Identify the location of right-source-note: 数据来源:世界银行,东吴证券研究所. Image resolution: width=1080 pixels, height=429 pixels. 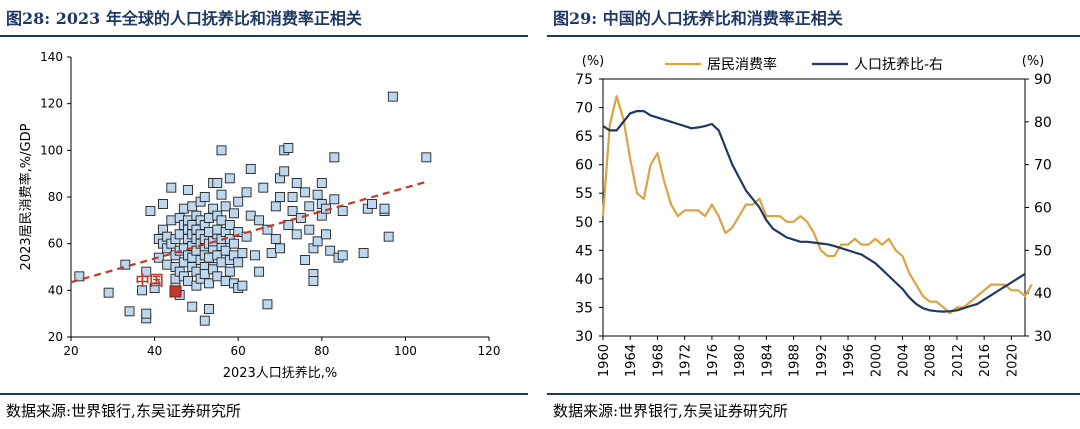
(670, 411).